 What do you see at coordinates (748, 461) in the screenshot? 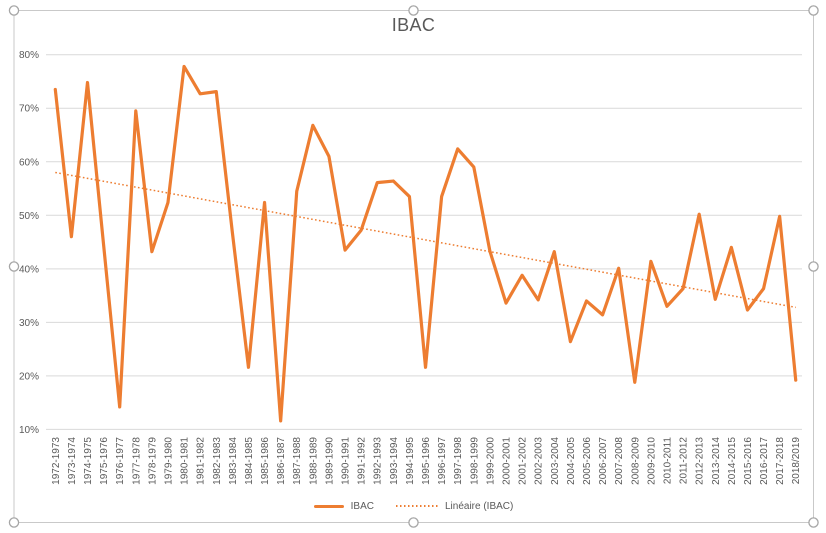
I see `x-tick-label: 2015-2016` at bounding box center [748, 461].